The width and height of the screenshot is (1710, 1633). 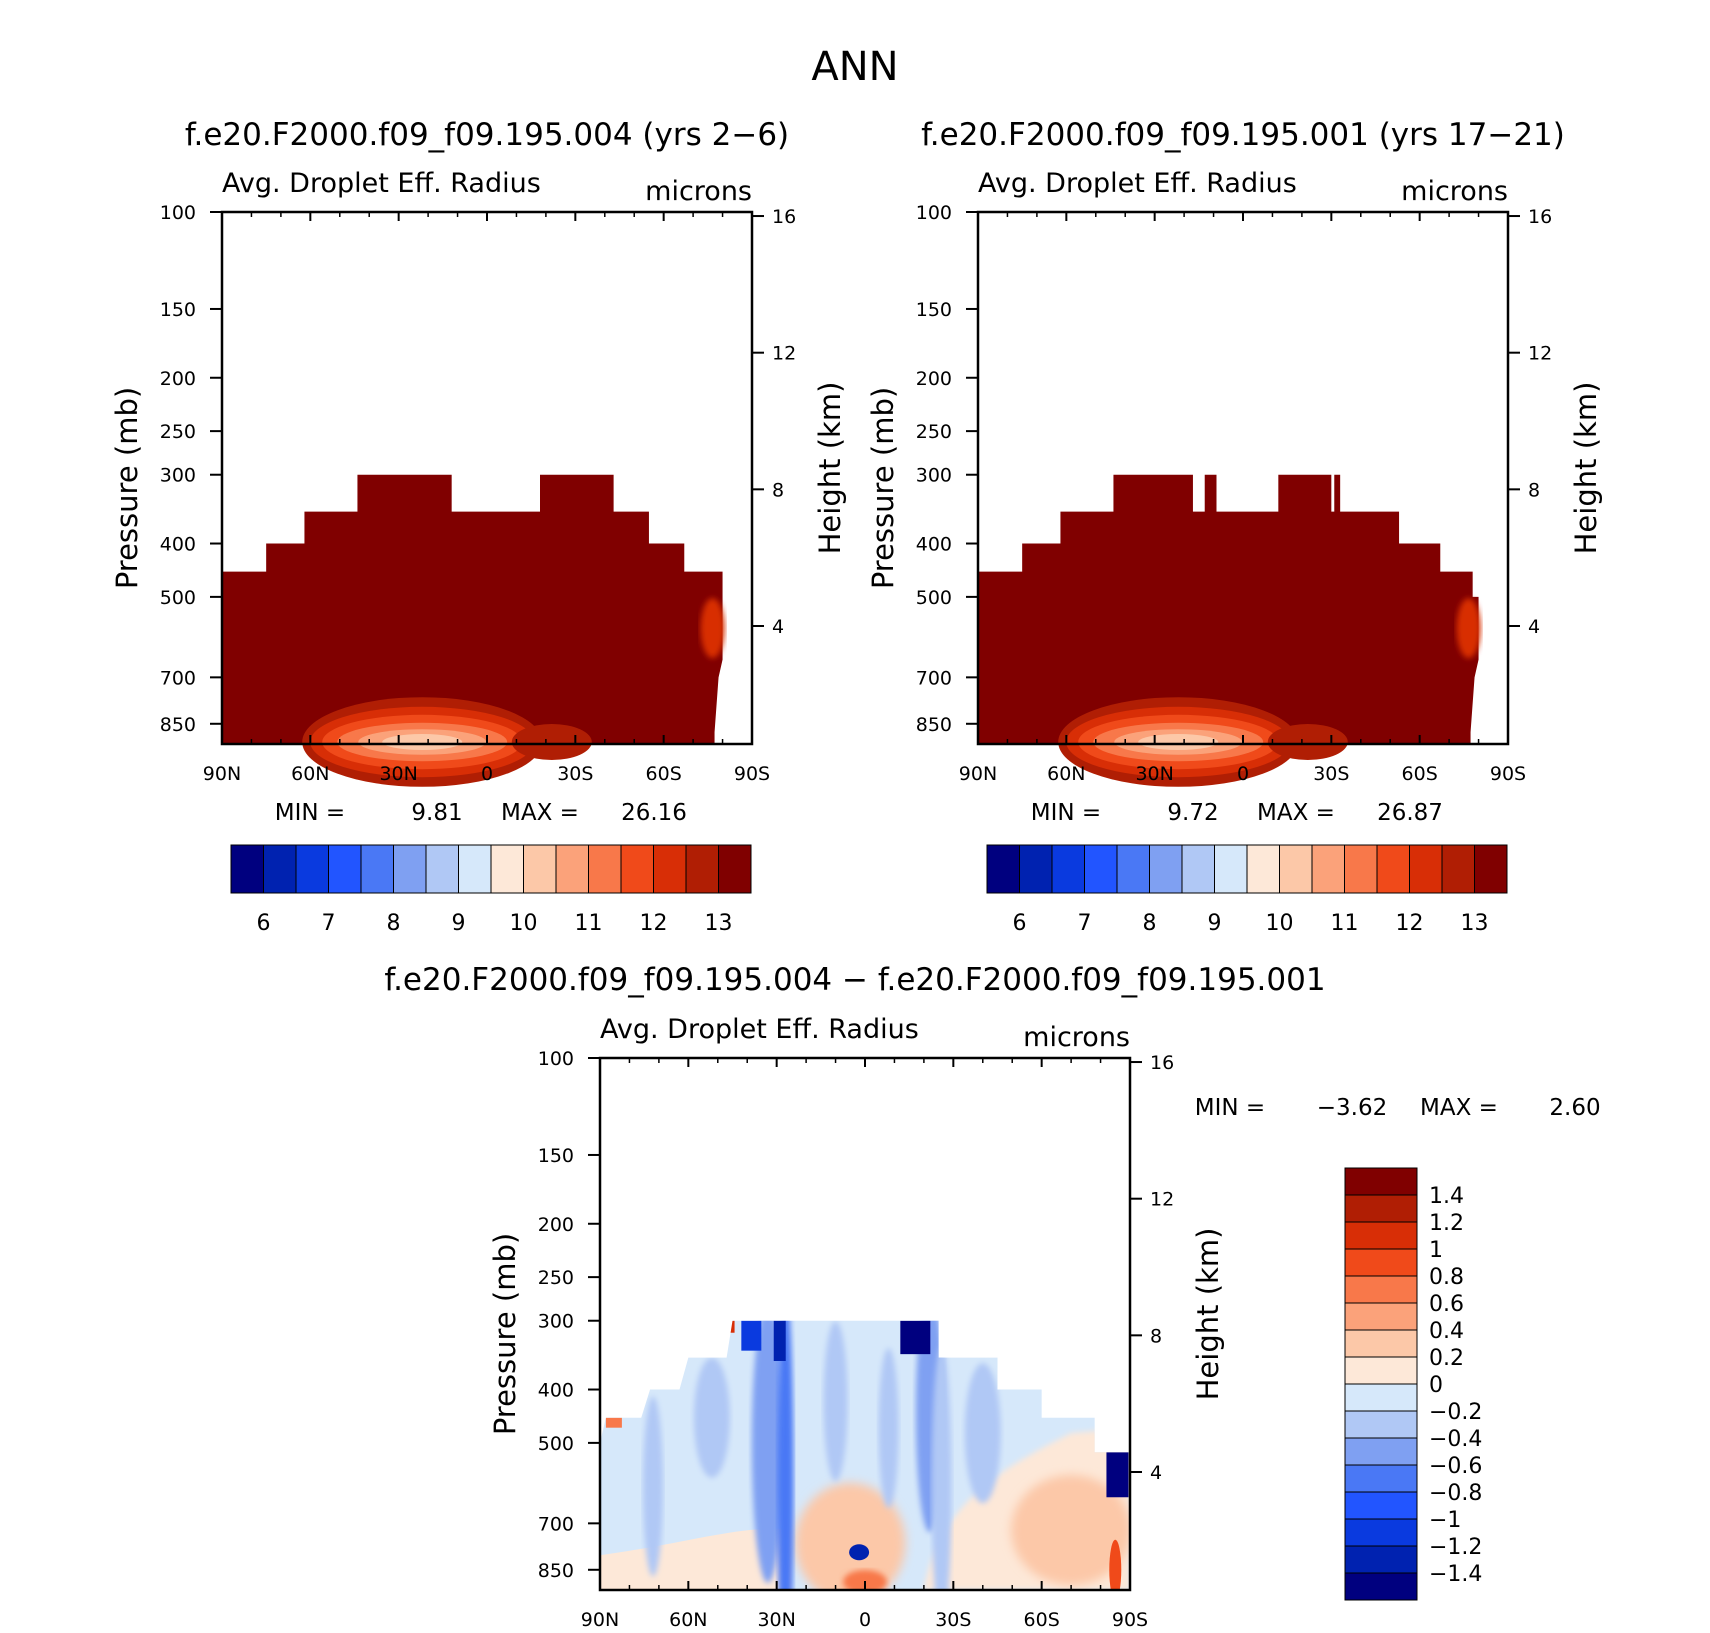 What do you see at coordinates (1243, 135) in the screenshot?
I see `panel-title: f.e20.F2000.f09_f09.195.001 (yrs 17−21)` at bounding box center [1243, 135].